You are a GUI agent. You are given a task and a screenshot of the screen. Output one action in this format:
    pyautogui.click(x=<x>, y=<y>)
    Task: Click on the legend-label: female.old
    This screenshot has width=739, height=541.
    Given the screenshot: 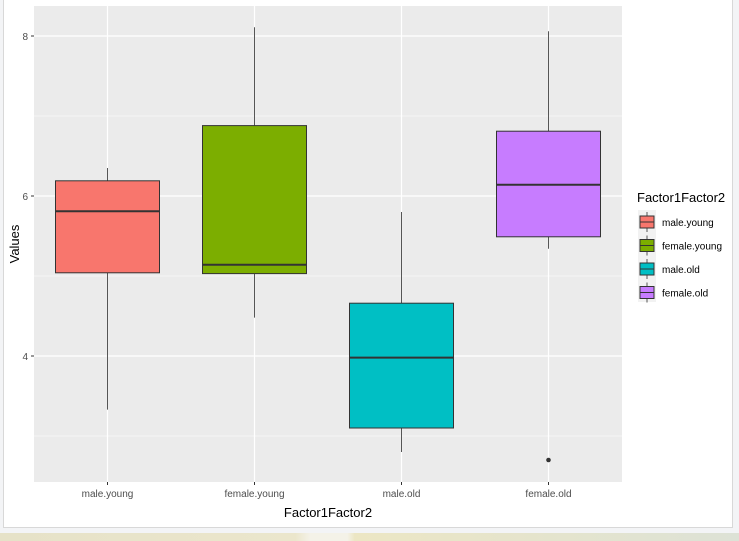 What is the action you would take?
    pyautogui.click(x=685, y=294)
    